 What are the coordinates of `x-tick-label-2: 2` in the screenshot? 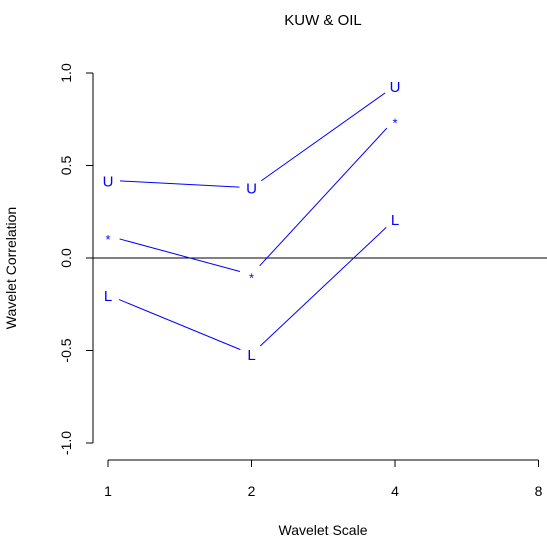 It's located at (252, 491).